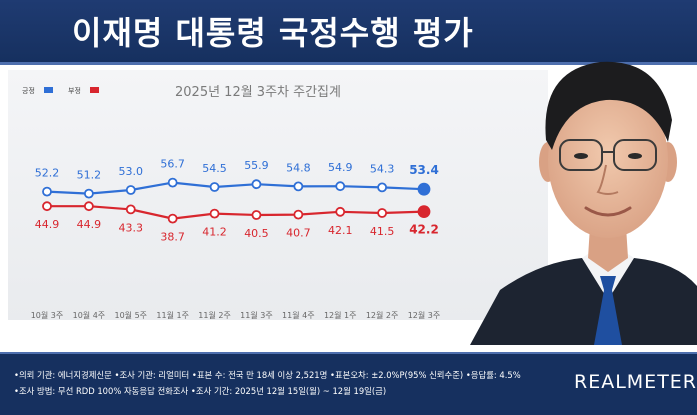 Image resolution: width=697 pixels, height=415 pixels. What do you see at coordinates (256, 315) in the screenshot?
I see `x-tick-label: 11월 3주` at bounding box center [256, 315].